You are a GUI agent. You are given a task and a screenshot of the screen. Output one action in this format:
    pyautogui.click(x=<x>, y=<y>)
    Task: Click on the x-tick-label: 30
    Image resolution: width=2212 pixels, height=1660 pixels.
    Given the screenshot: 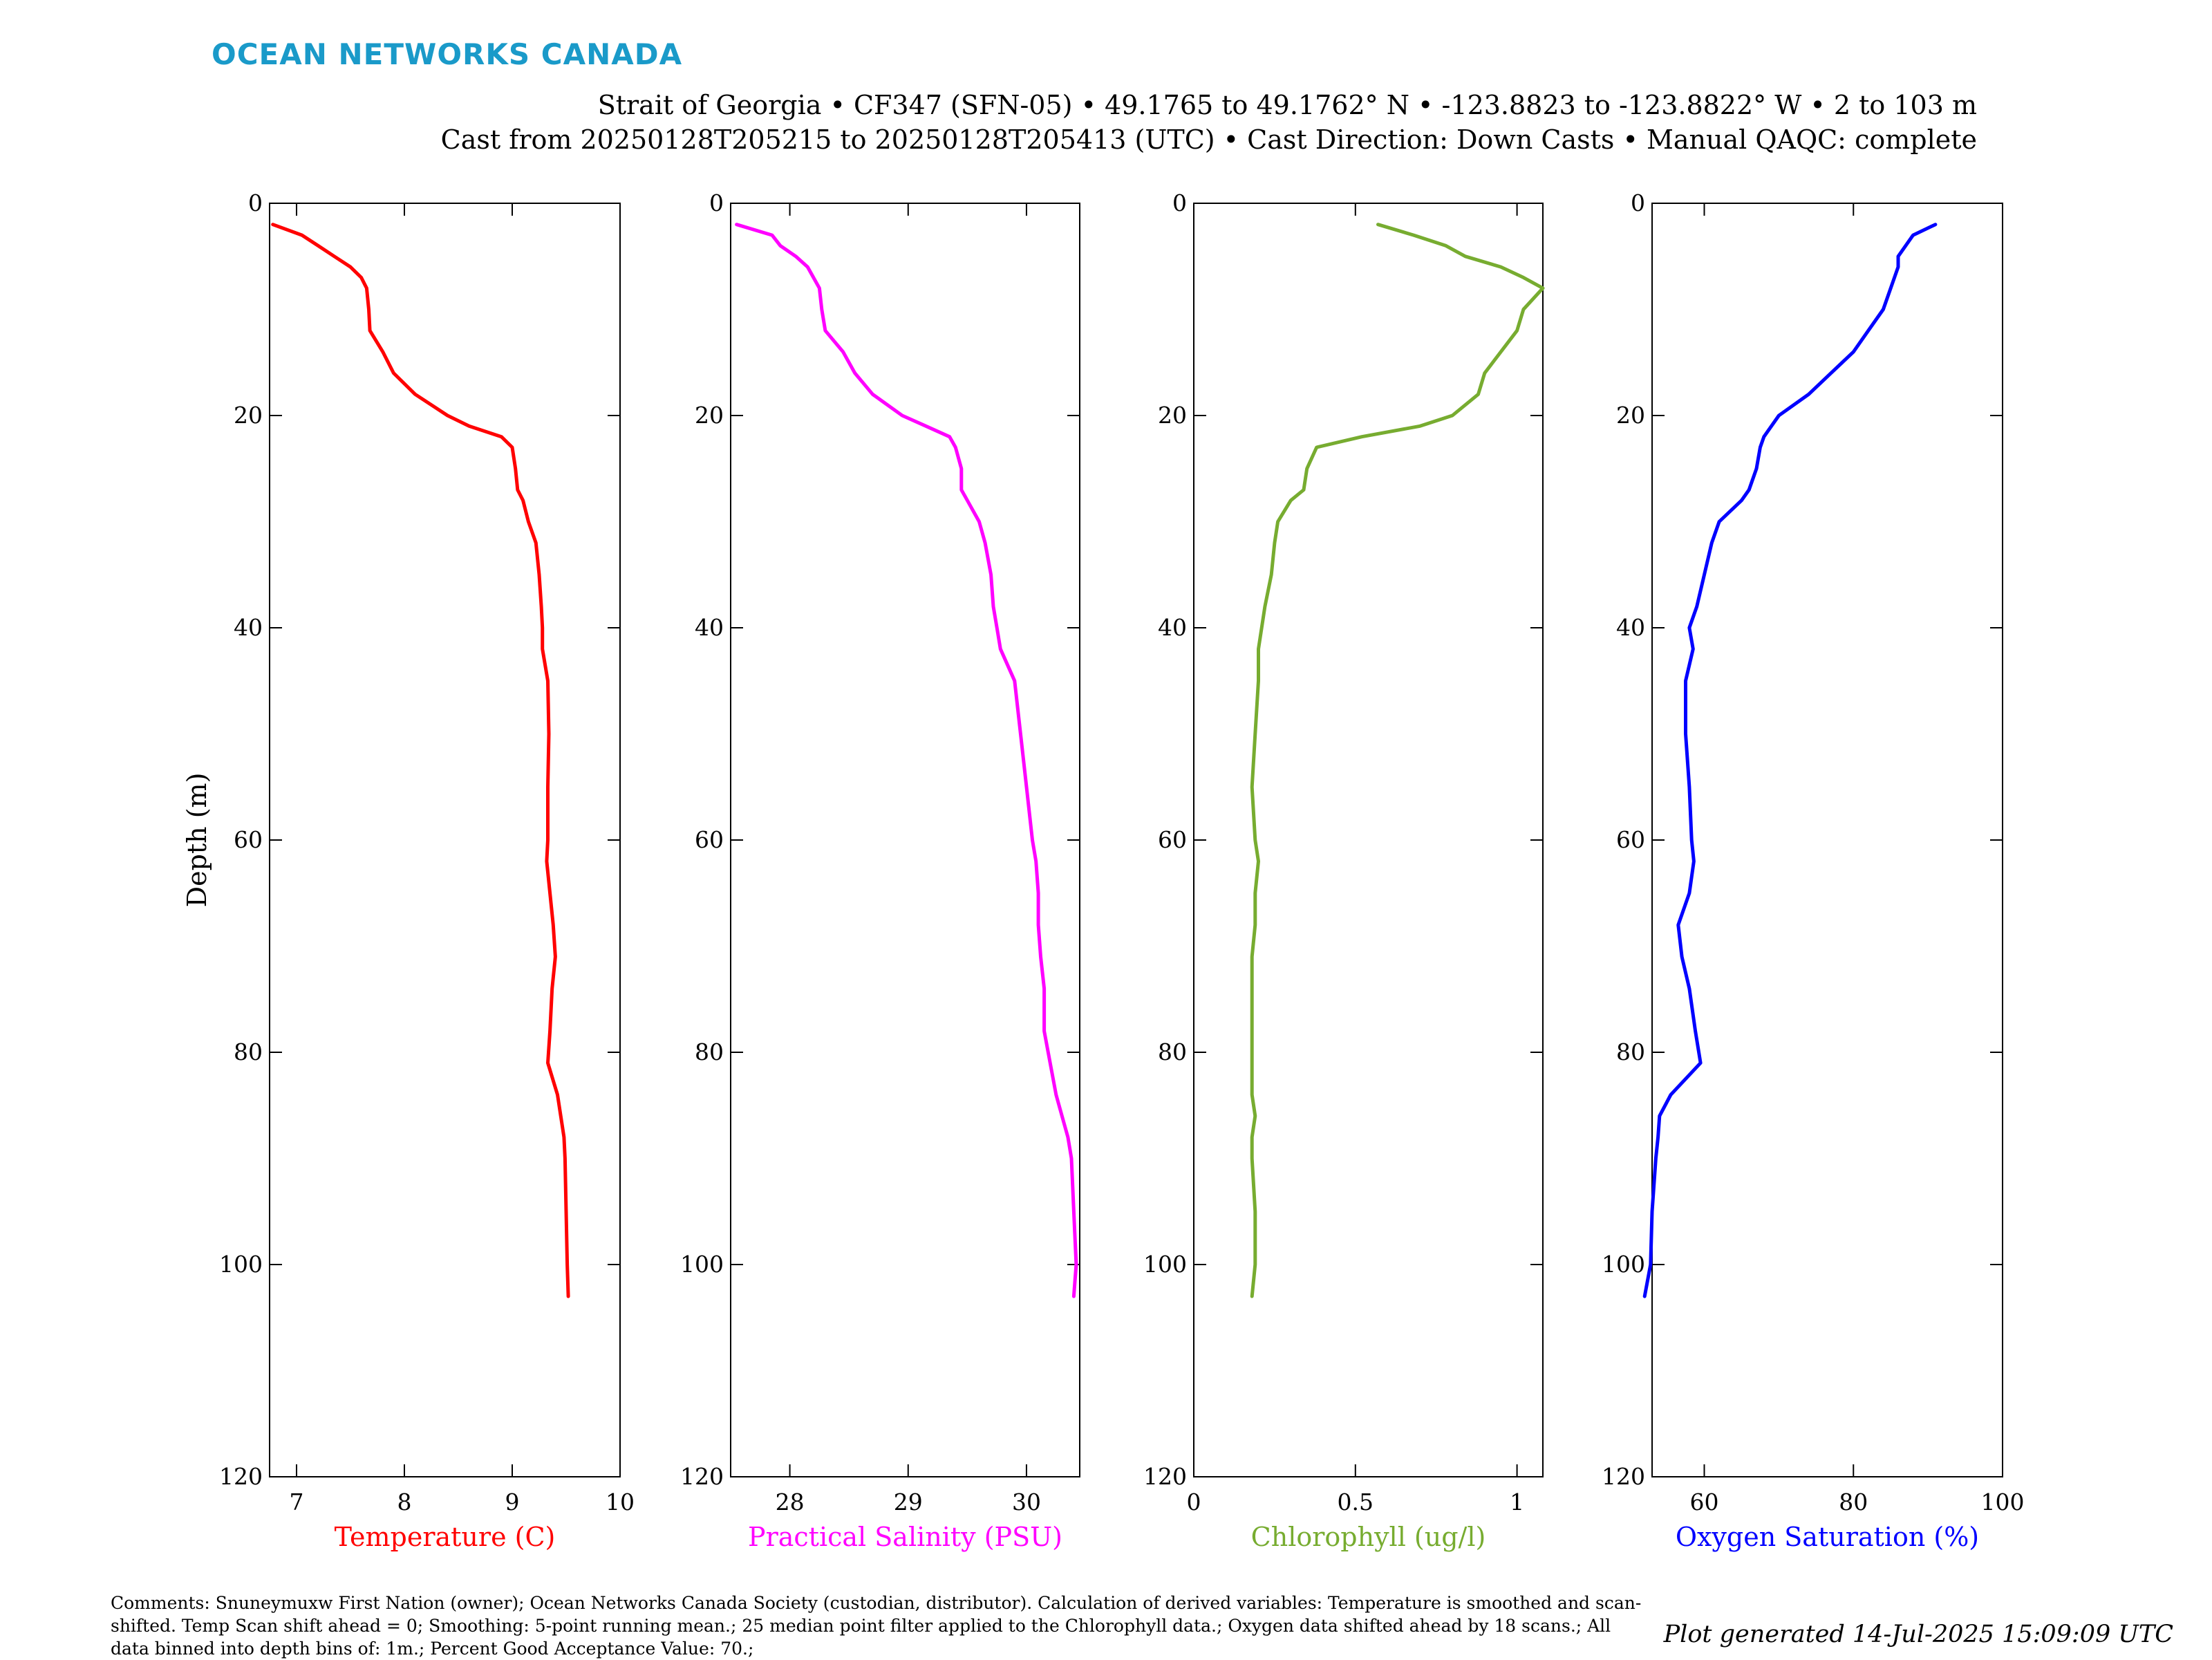 What is the action you would take?
    pyautogui.click(x=1026, y=1502)
    